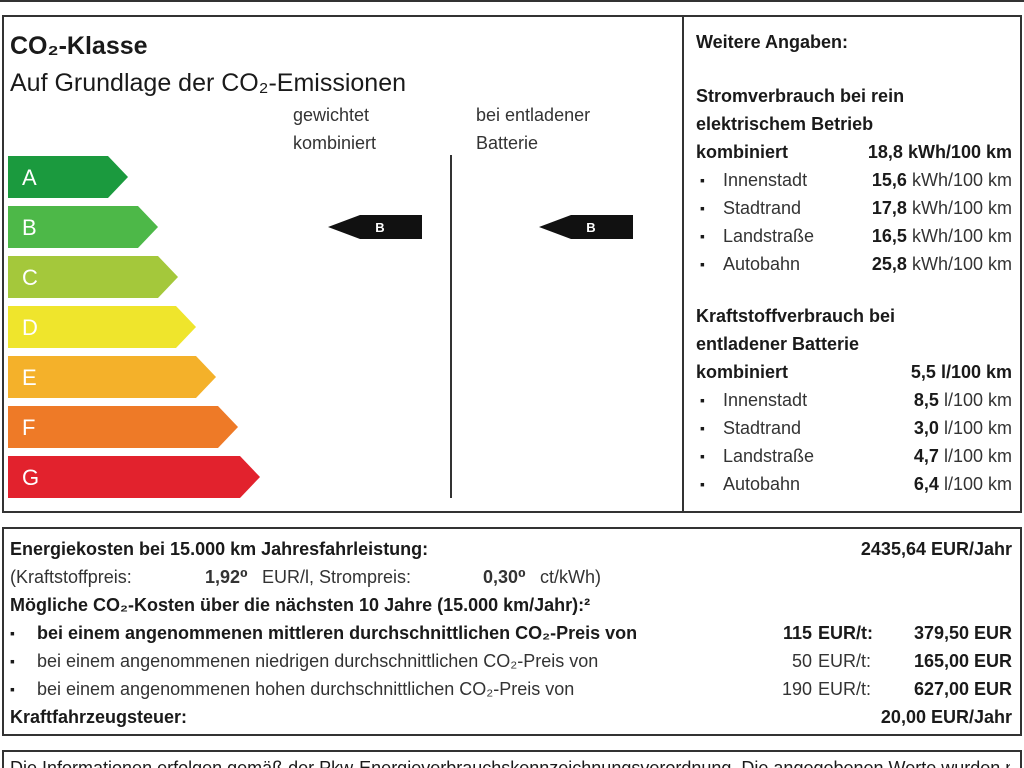 This screenshot has height=768, width=1024. What do you see at coordinates (796, 316) in the screenshot?
I see `section-heading: Kraftstoffverbrauch bei` at bounding box center [796, 316].